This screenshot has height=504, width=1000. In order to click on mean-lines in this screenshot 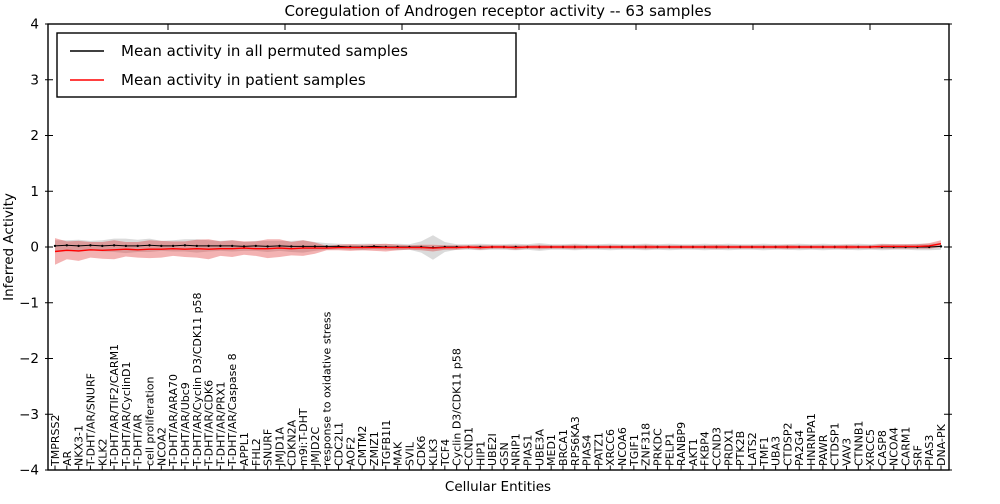, I will do `click(498, 248)`.